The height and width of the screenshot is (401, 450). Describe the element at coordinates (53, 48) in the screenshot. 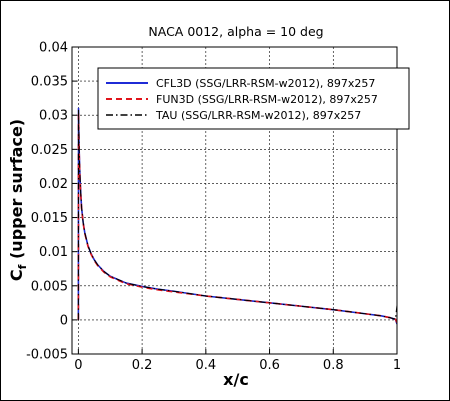

I see `y-tick-label: 0.04` at that location.